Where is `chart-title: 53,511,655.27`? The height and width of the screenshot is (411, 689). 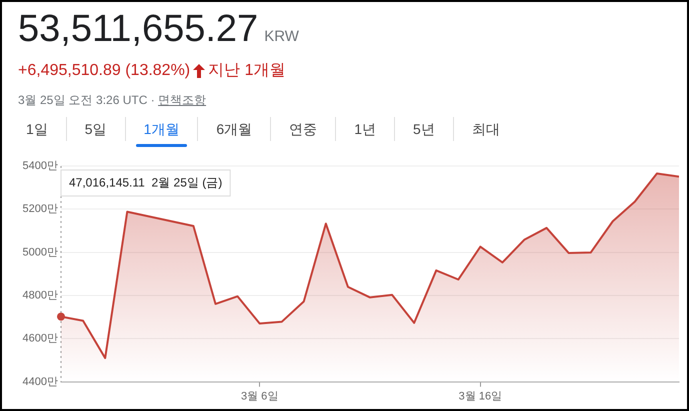 chart-title: 53,511,655.27 is located at coordinates (138, 29).